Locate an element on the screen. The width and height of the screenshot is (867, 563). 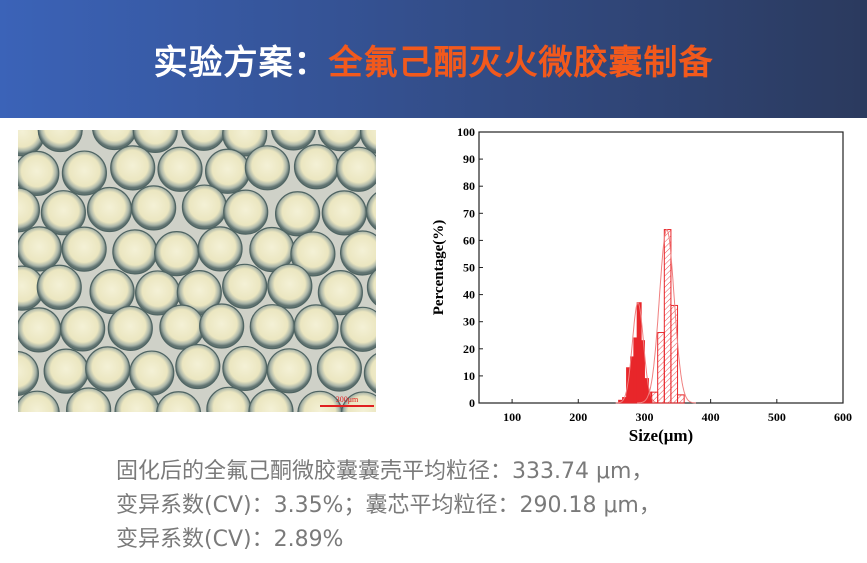
x-tick-label: 100 is located at coordinates (512, 417).